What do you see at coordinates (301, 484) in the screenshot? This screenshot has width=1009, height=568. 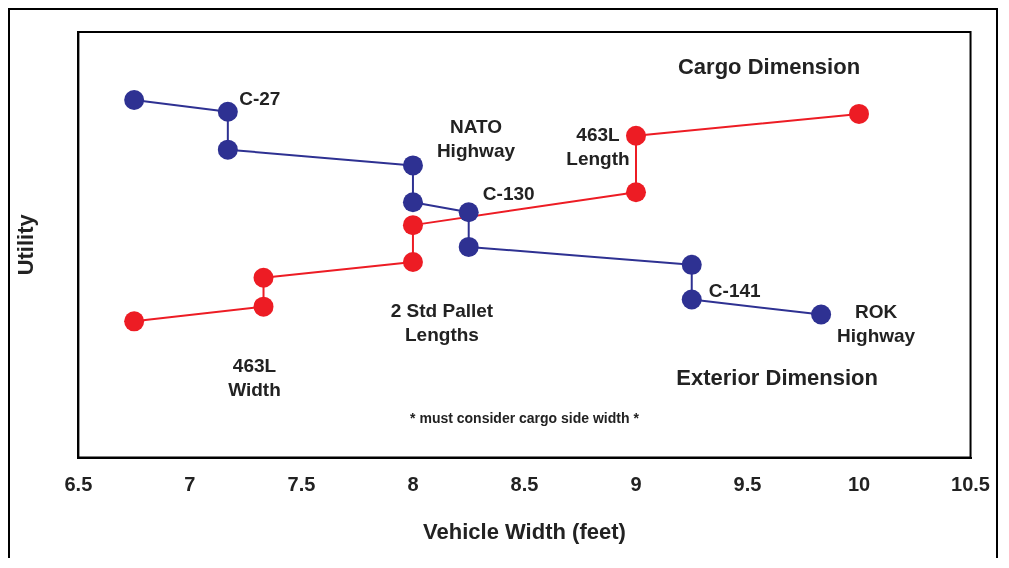 I see `x-tick-label: 7.5` at bounding box center [301, 484].